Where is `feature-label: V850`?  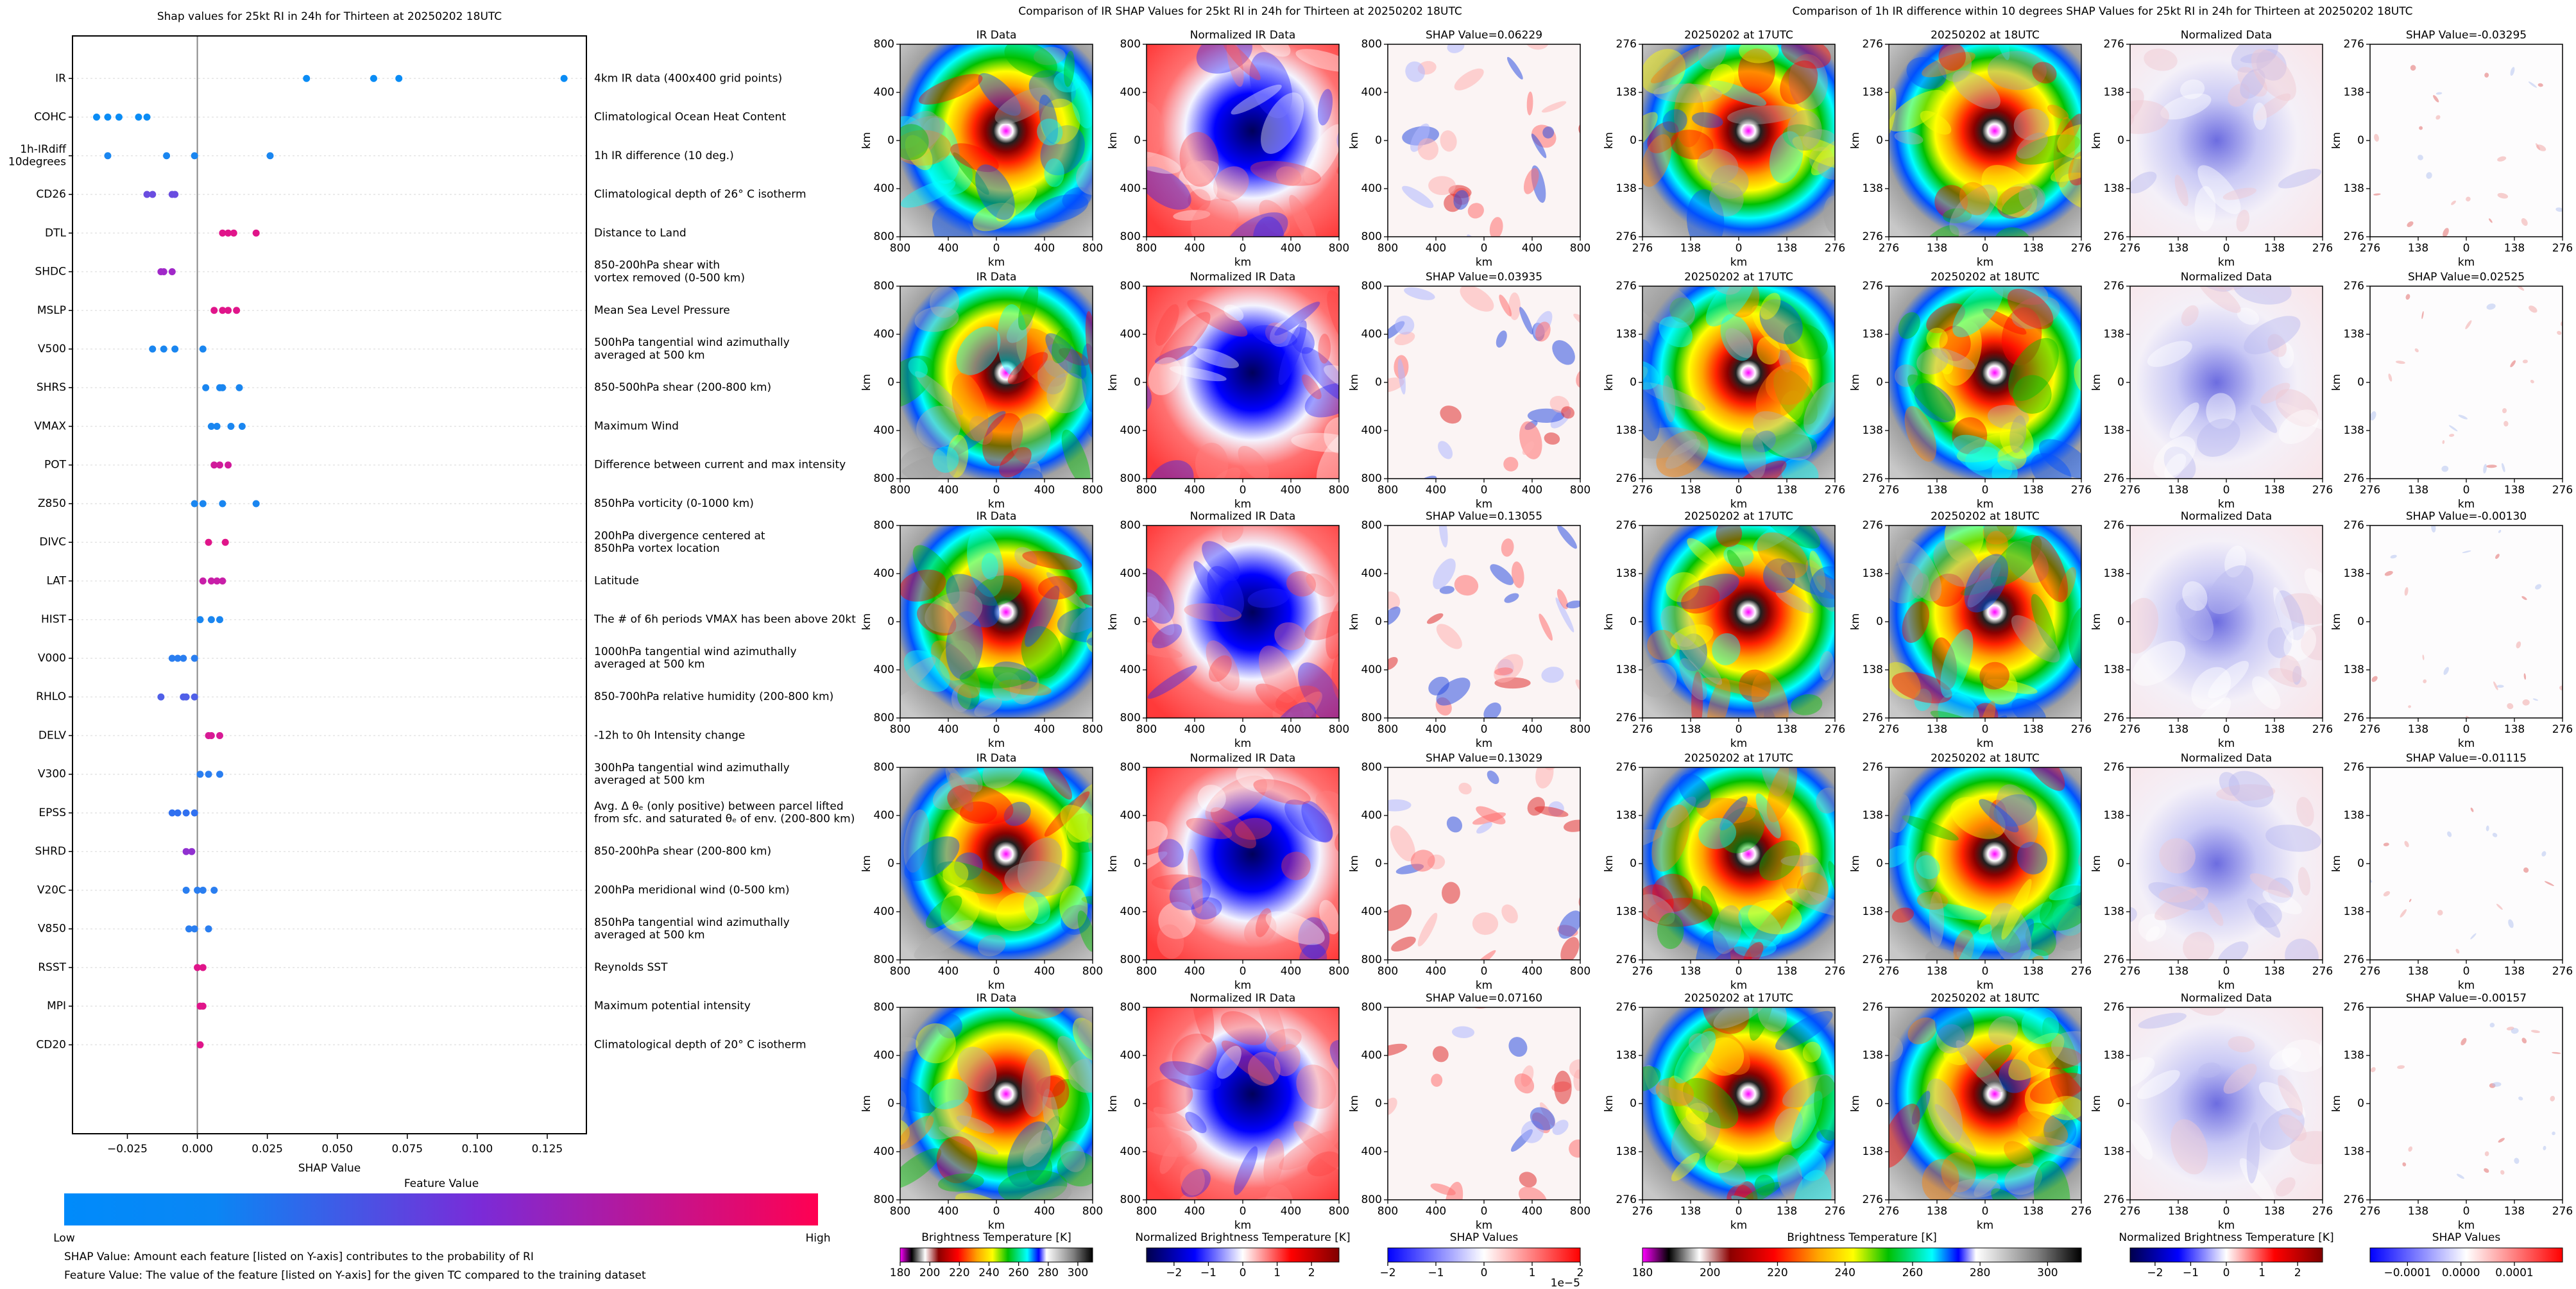 feature-label: V850 is located at coordinates (52, 929).